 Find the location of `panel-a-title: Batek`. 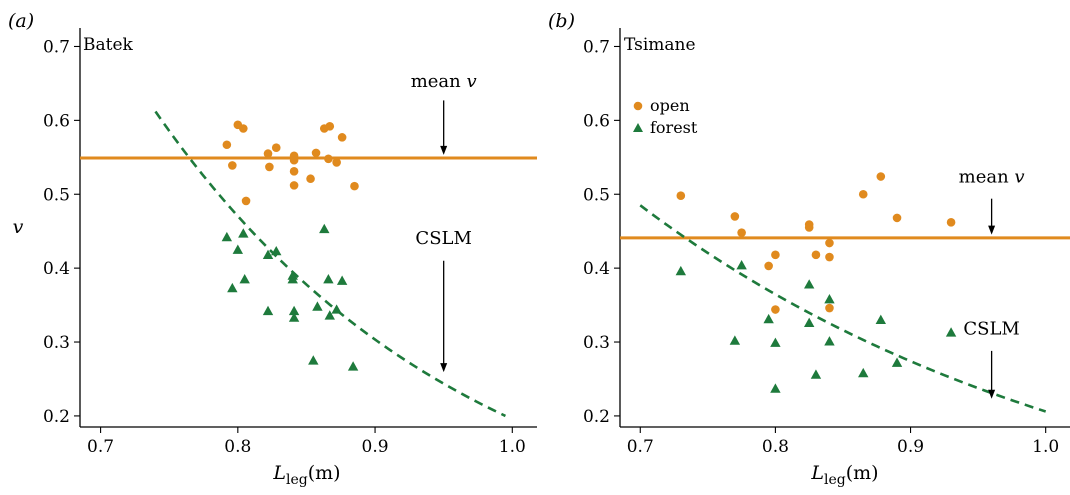

panel-a-title: Batek is located at coordinates (108, 45).